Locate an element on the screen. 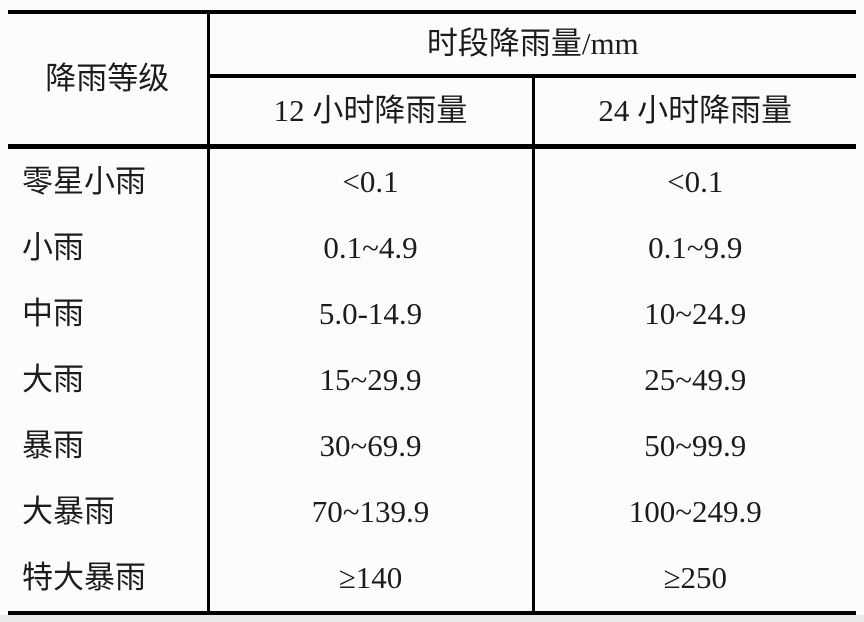 The image size is (864, 622). rain-level-label: 小雨 is located at coordinates (109, 248).